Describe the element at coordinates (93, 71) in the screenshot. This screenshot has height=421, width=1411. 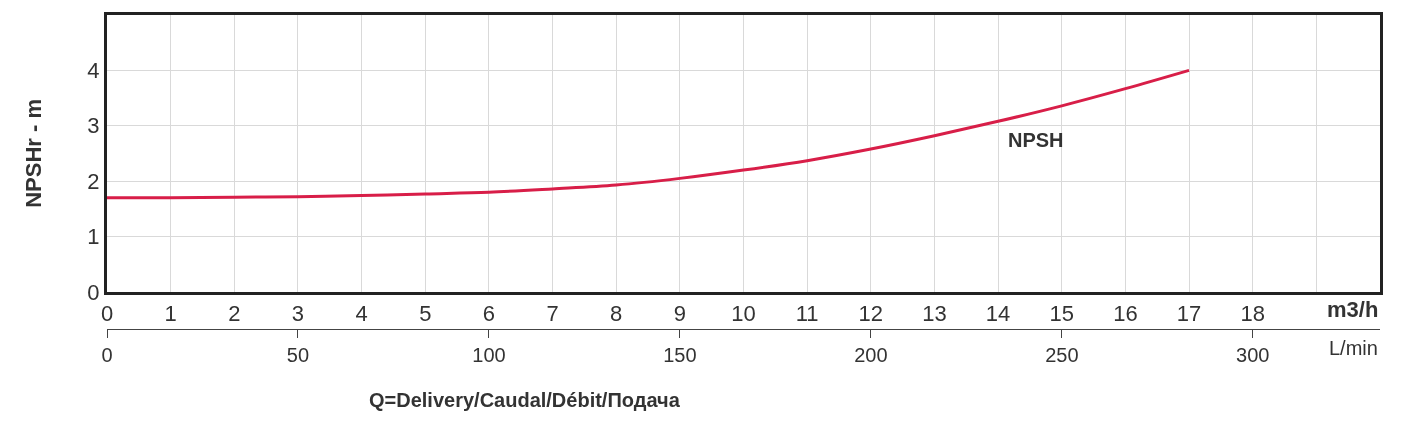
I see `y-tick-label: 4` at that location.